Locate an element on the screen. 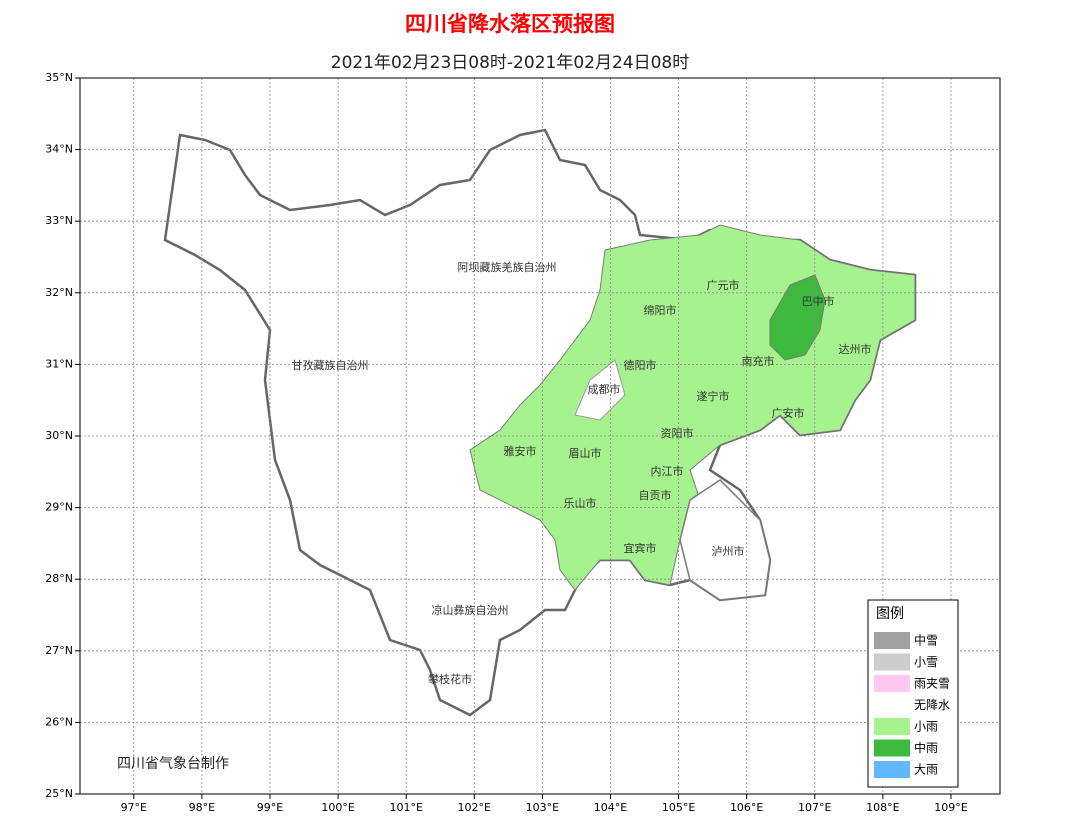 The image size is (1080, 840). region-label: 雅安市 is located at coordinates (520, 451).